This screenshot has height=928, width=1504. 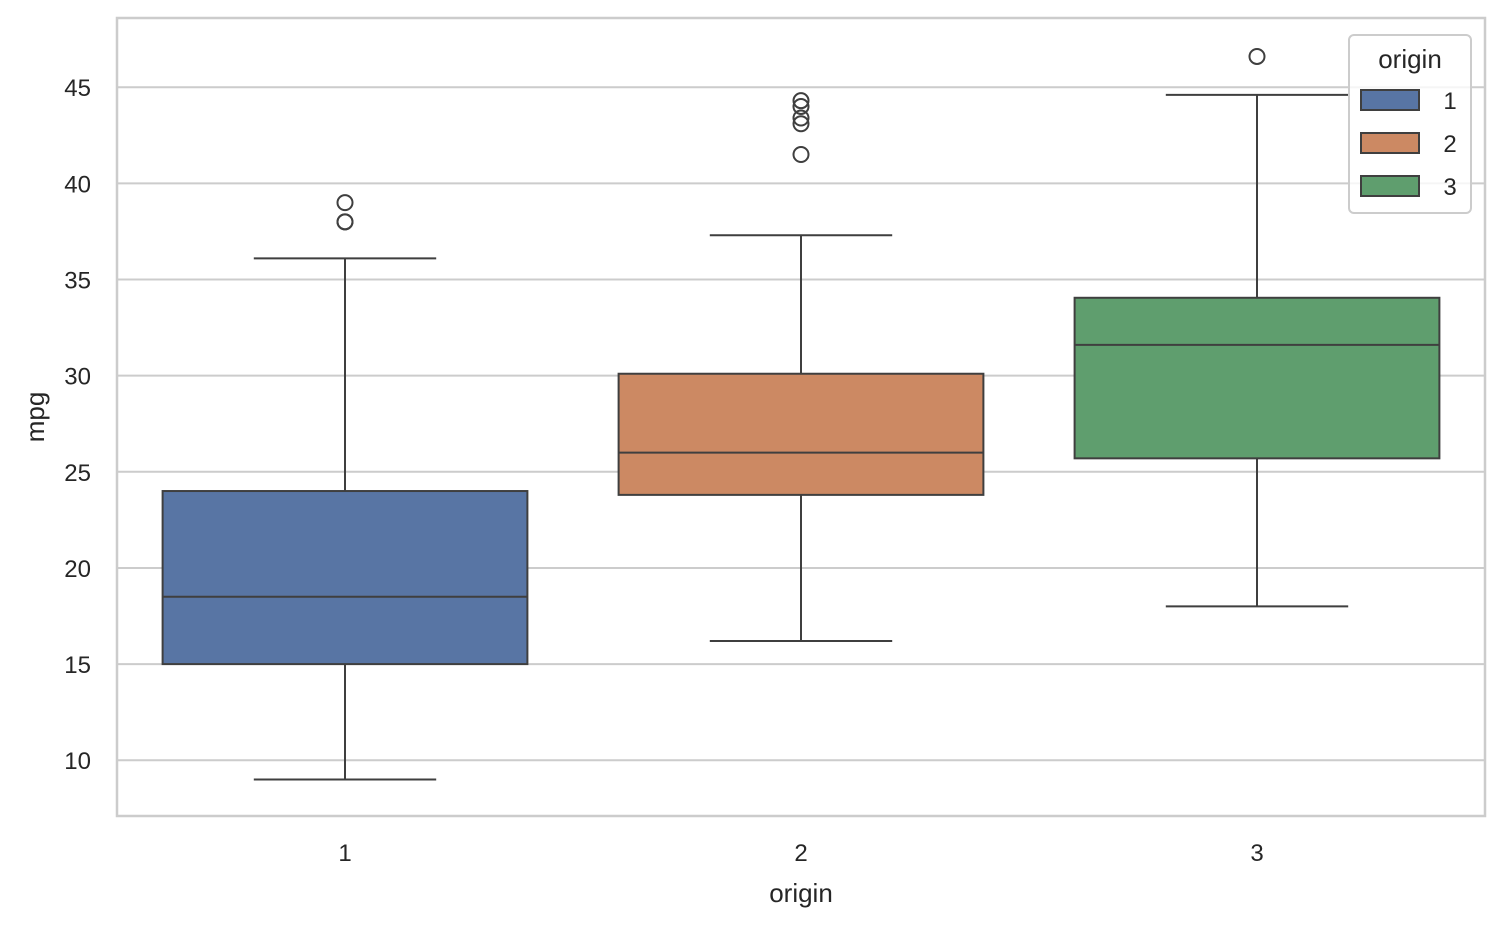 What do you see at coordinates (77, 281) in the screenshot?
I see `y-tick-label: 35` at bounding box center [77, 281].